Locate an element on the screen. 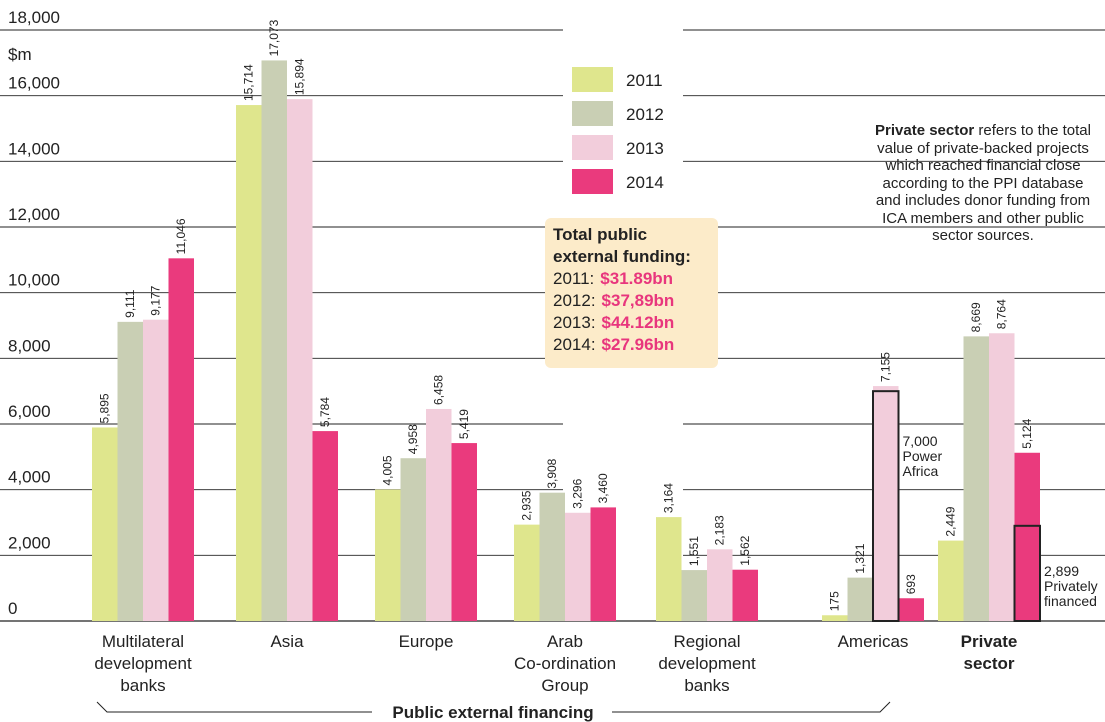 The width and height of the screenshot is (1105, 722). data-label: 1,551 is located at coordinates (694, 551).